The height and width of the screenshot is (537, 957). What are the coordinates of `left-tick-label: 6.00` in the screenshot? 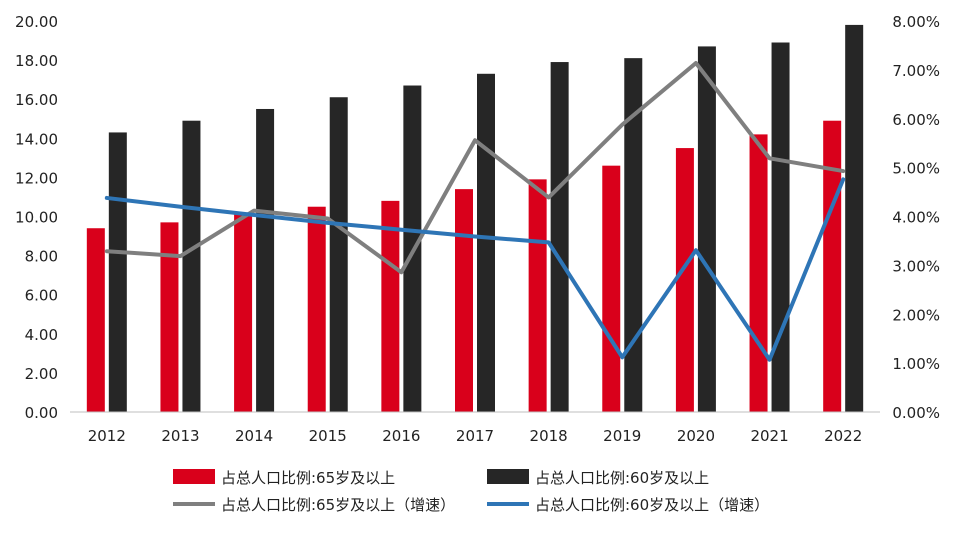 It's located at (41, 296).